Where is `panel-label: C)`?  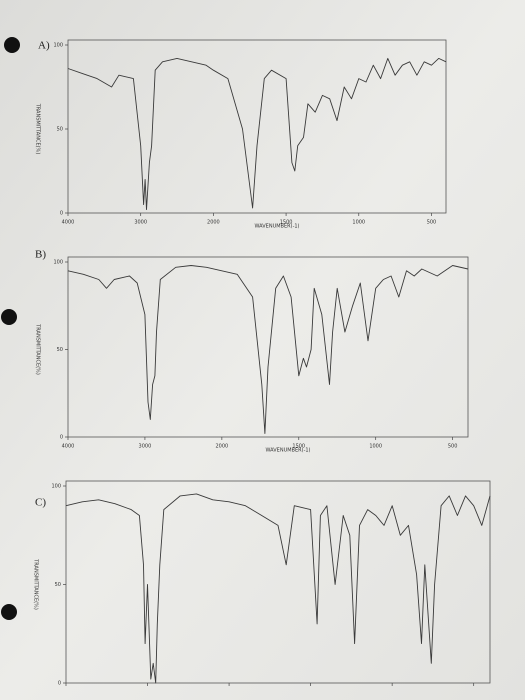
panel-label: C) is located at coordinates (40, 503).